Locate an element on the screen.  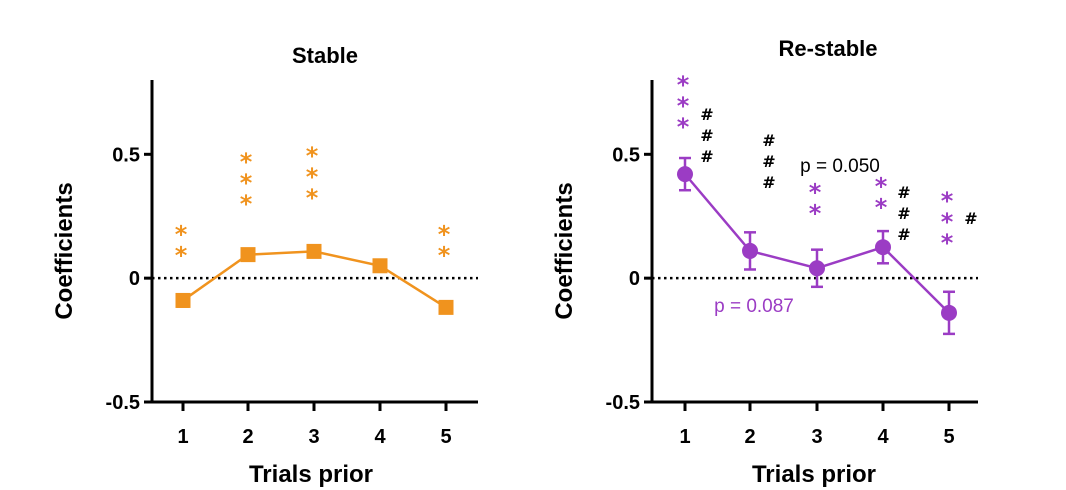
chart-title: Stable is located at coordinates (325, 55).